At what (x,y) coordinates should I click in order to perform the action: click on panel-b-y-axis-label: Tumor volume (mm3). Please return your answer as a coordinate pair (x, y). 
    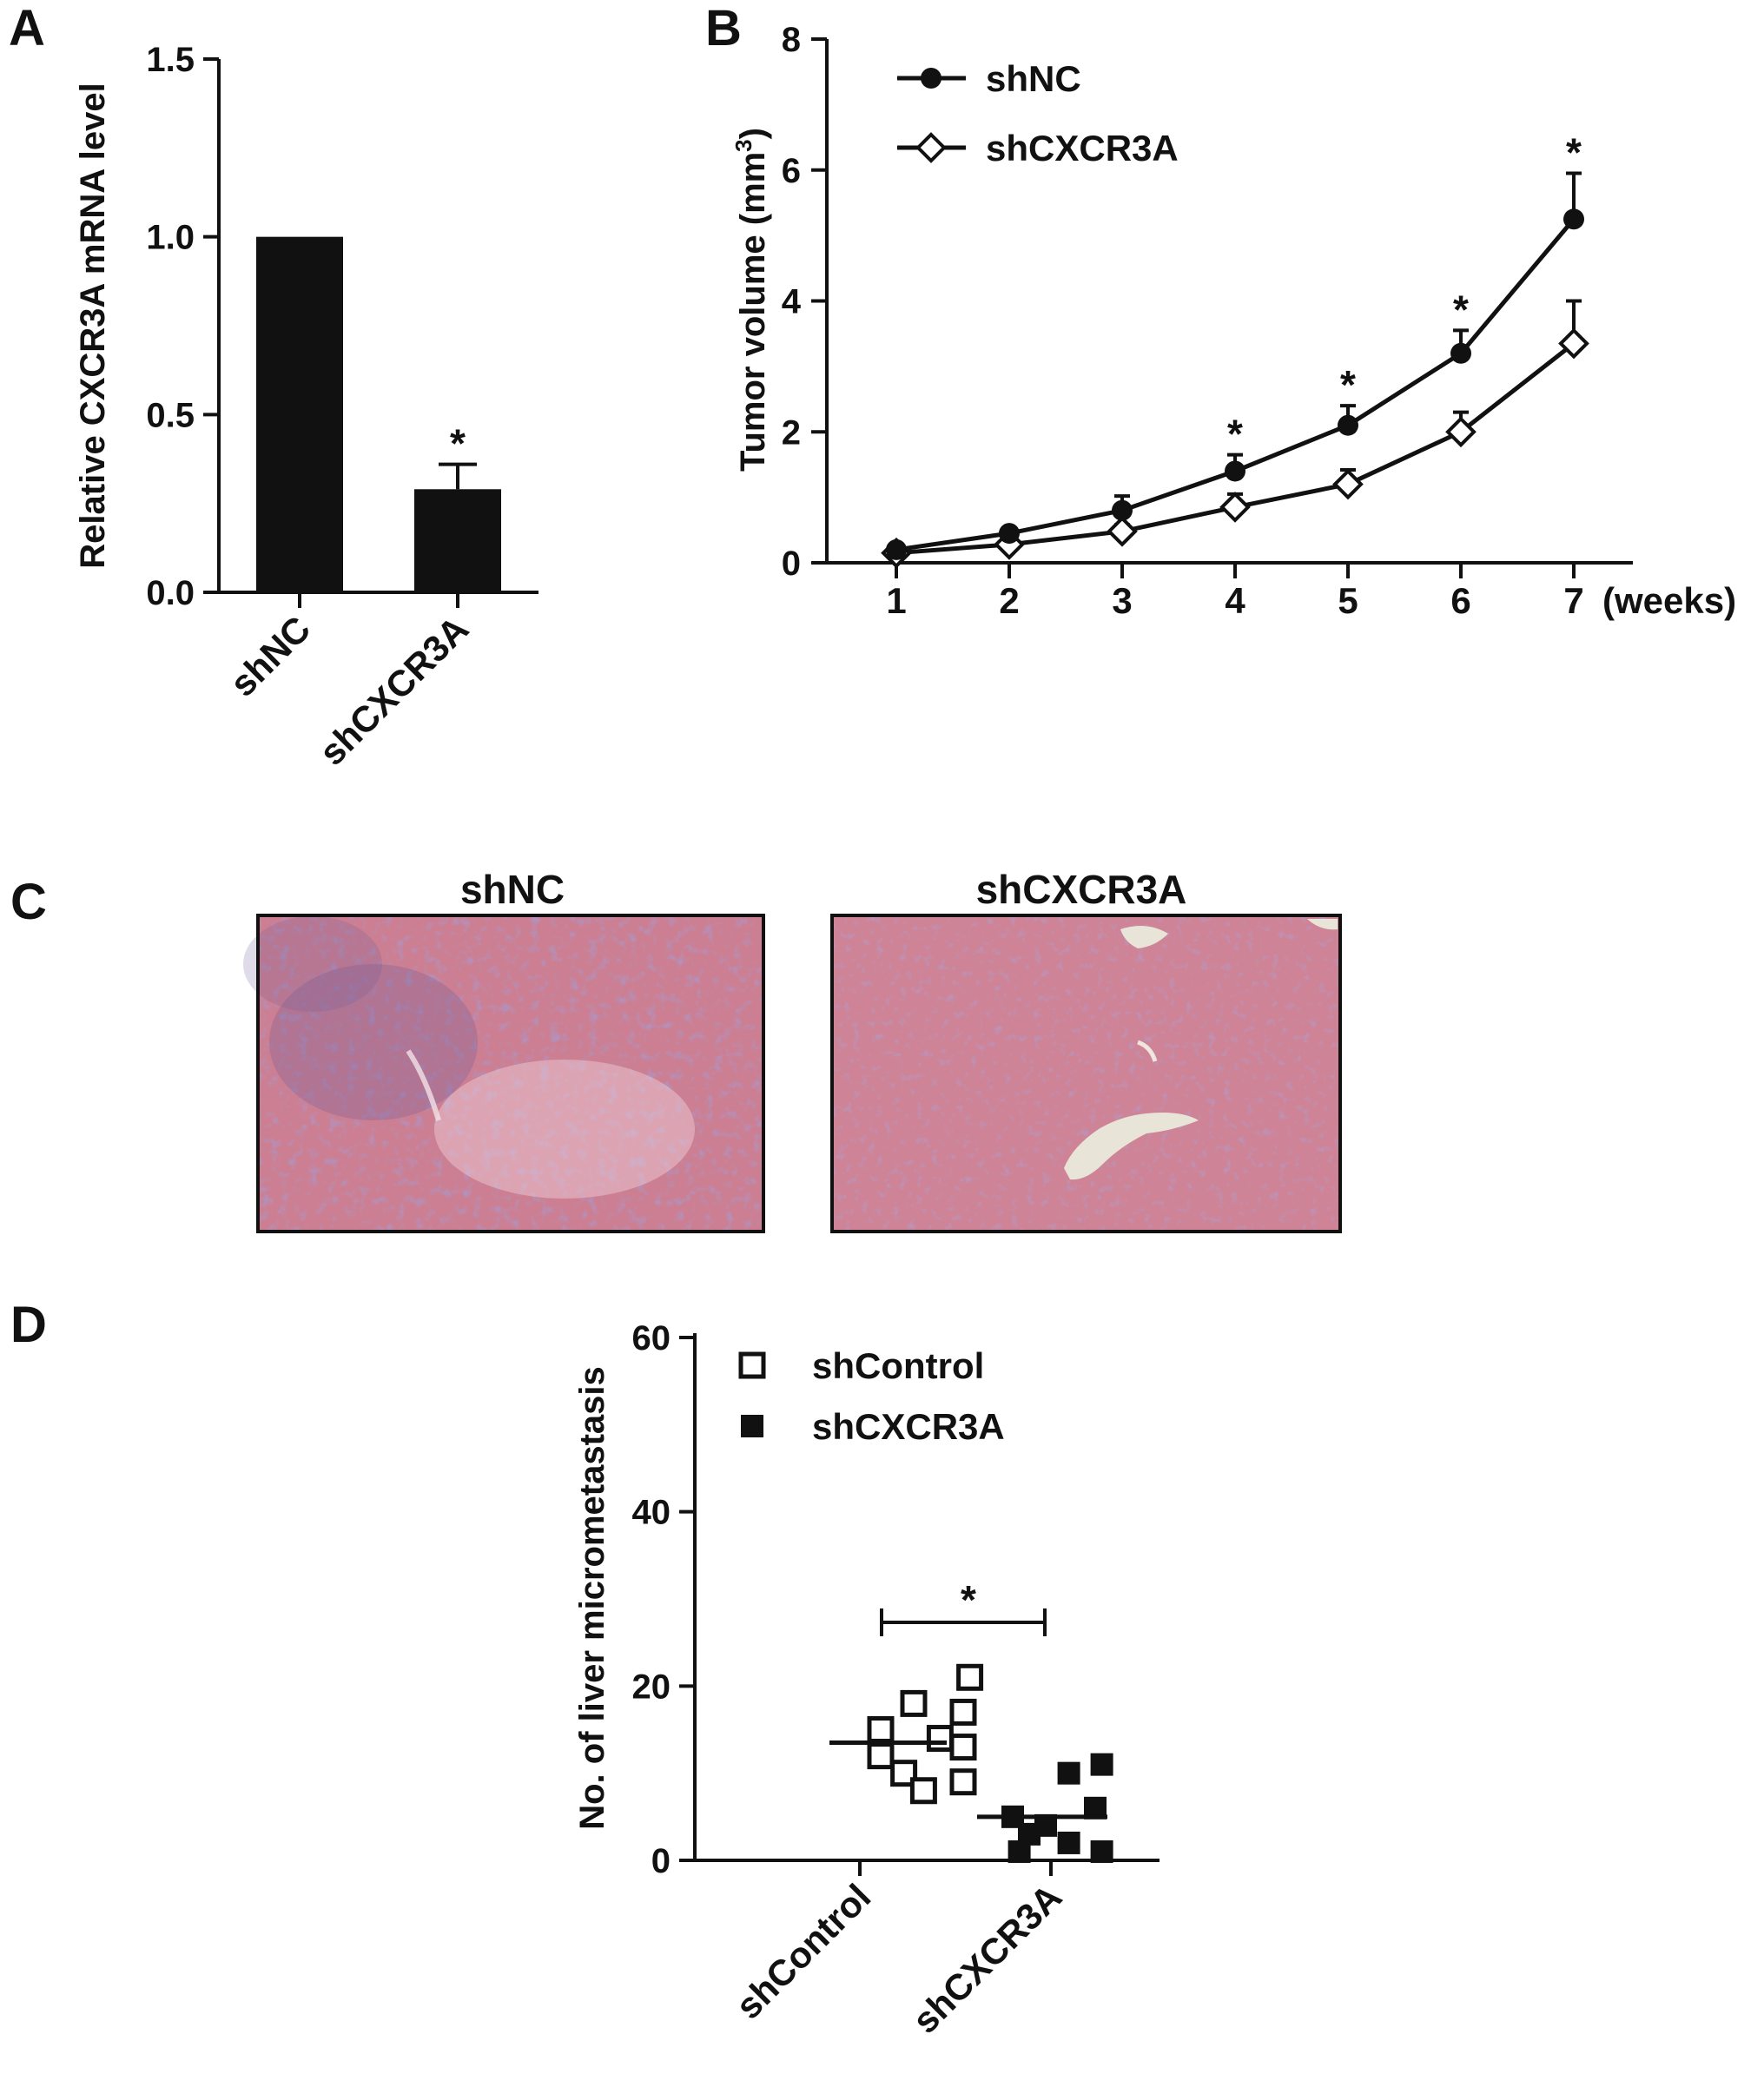
    Looking at the image, I should click on (751, 300).